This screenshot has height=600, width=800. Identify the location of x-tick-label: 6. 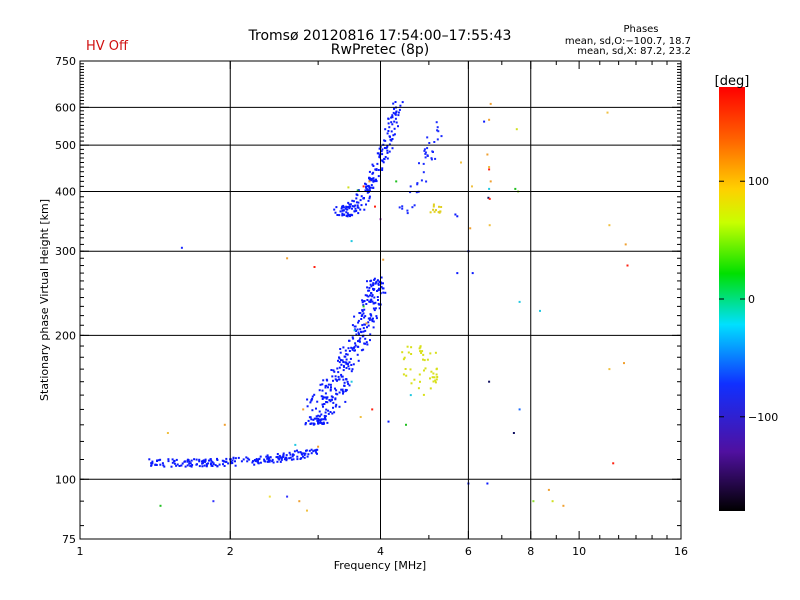
(468, 551).